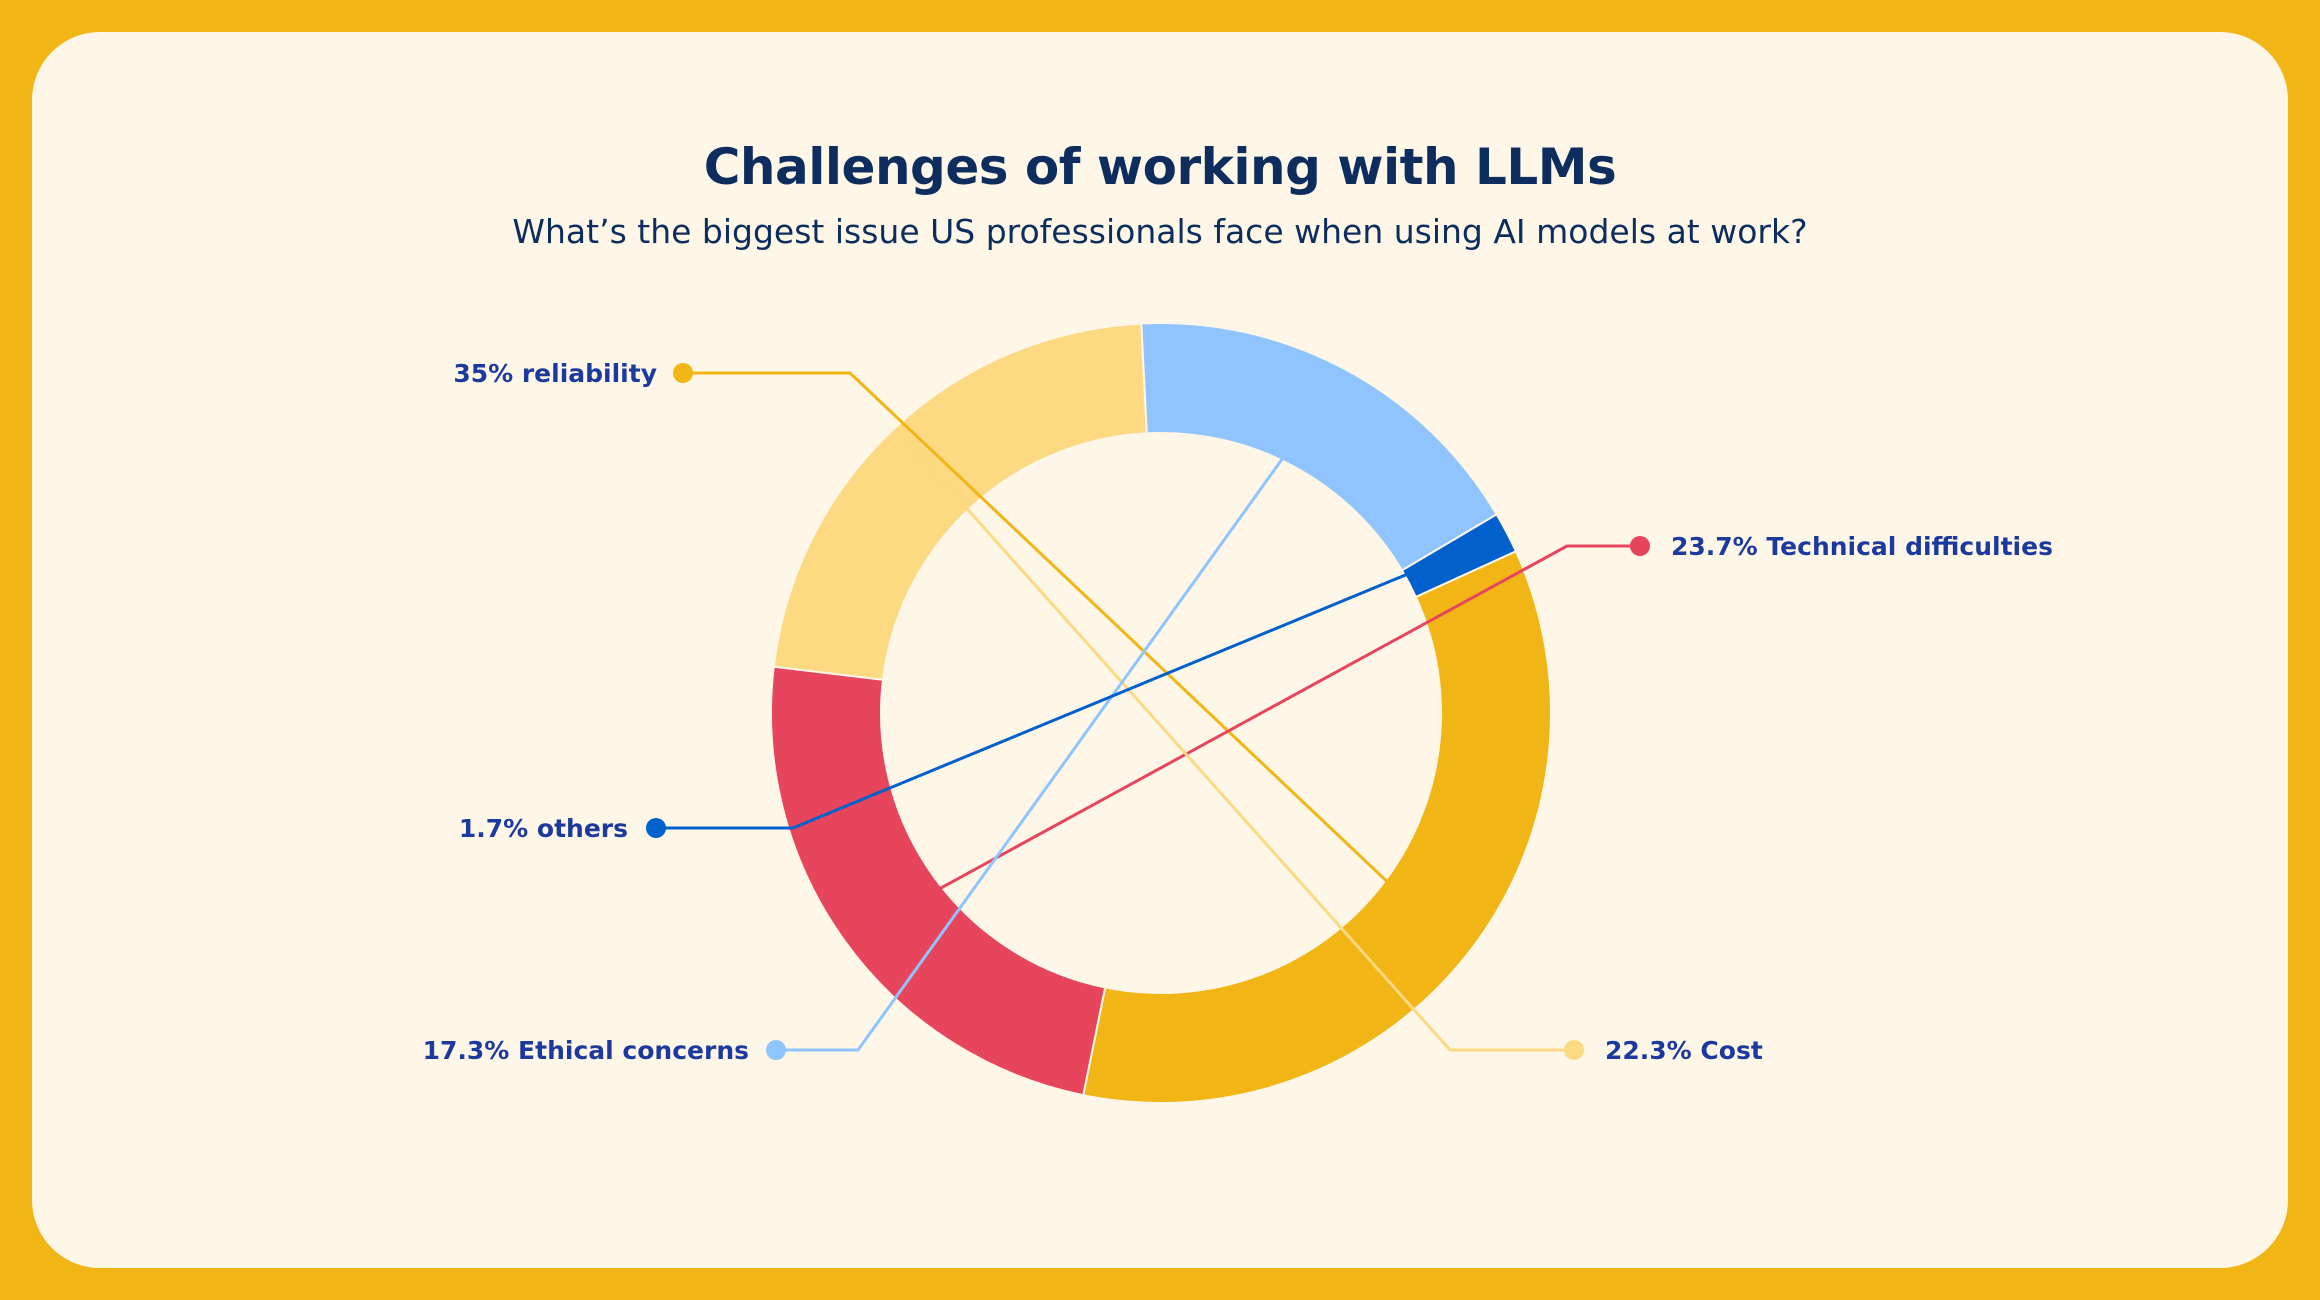 The height and width of the screenshot is (1300, 2320). Describe the element at coordinates (1862, 546) in the screenshot. I see `slice-label: 23.7% Technical difficulties` at that location.